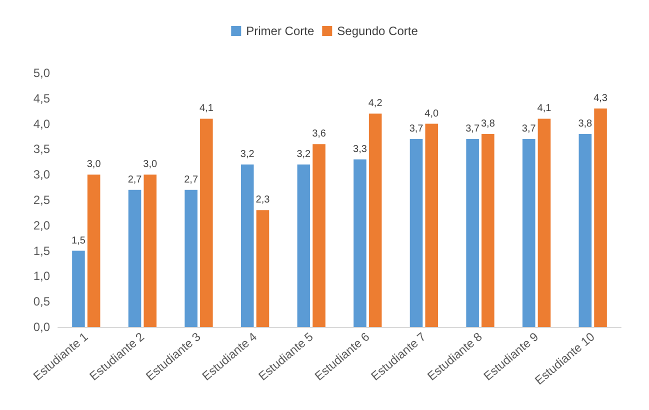 The image size is (649, 410). What do you see at coordinates (41, 225) in the screenshot?
I see `y-tick-label: 2,0` at bounding box center [41, 225].